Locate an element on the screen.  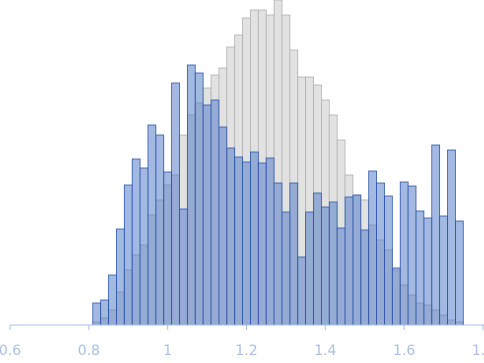
x-tick-label: 1.4 is located at coordinates (325, 351).